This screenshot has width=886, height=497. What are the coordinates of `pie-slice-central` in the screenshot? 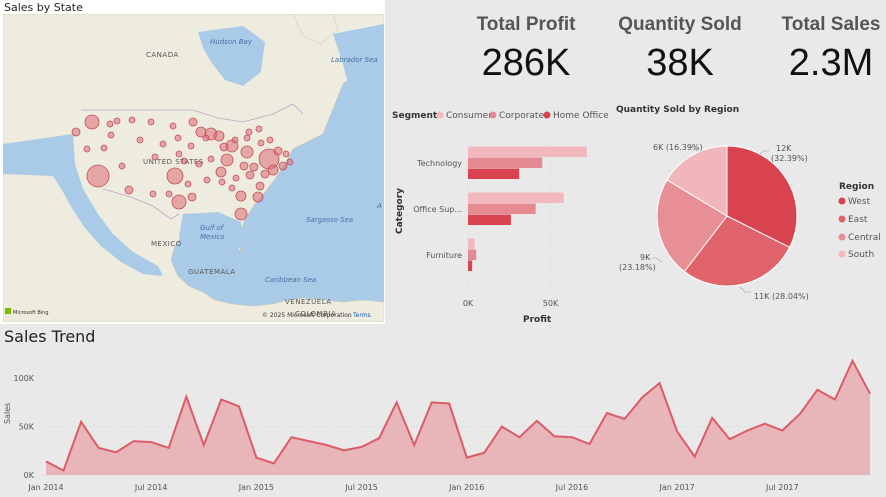 It's located at (692, 226).